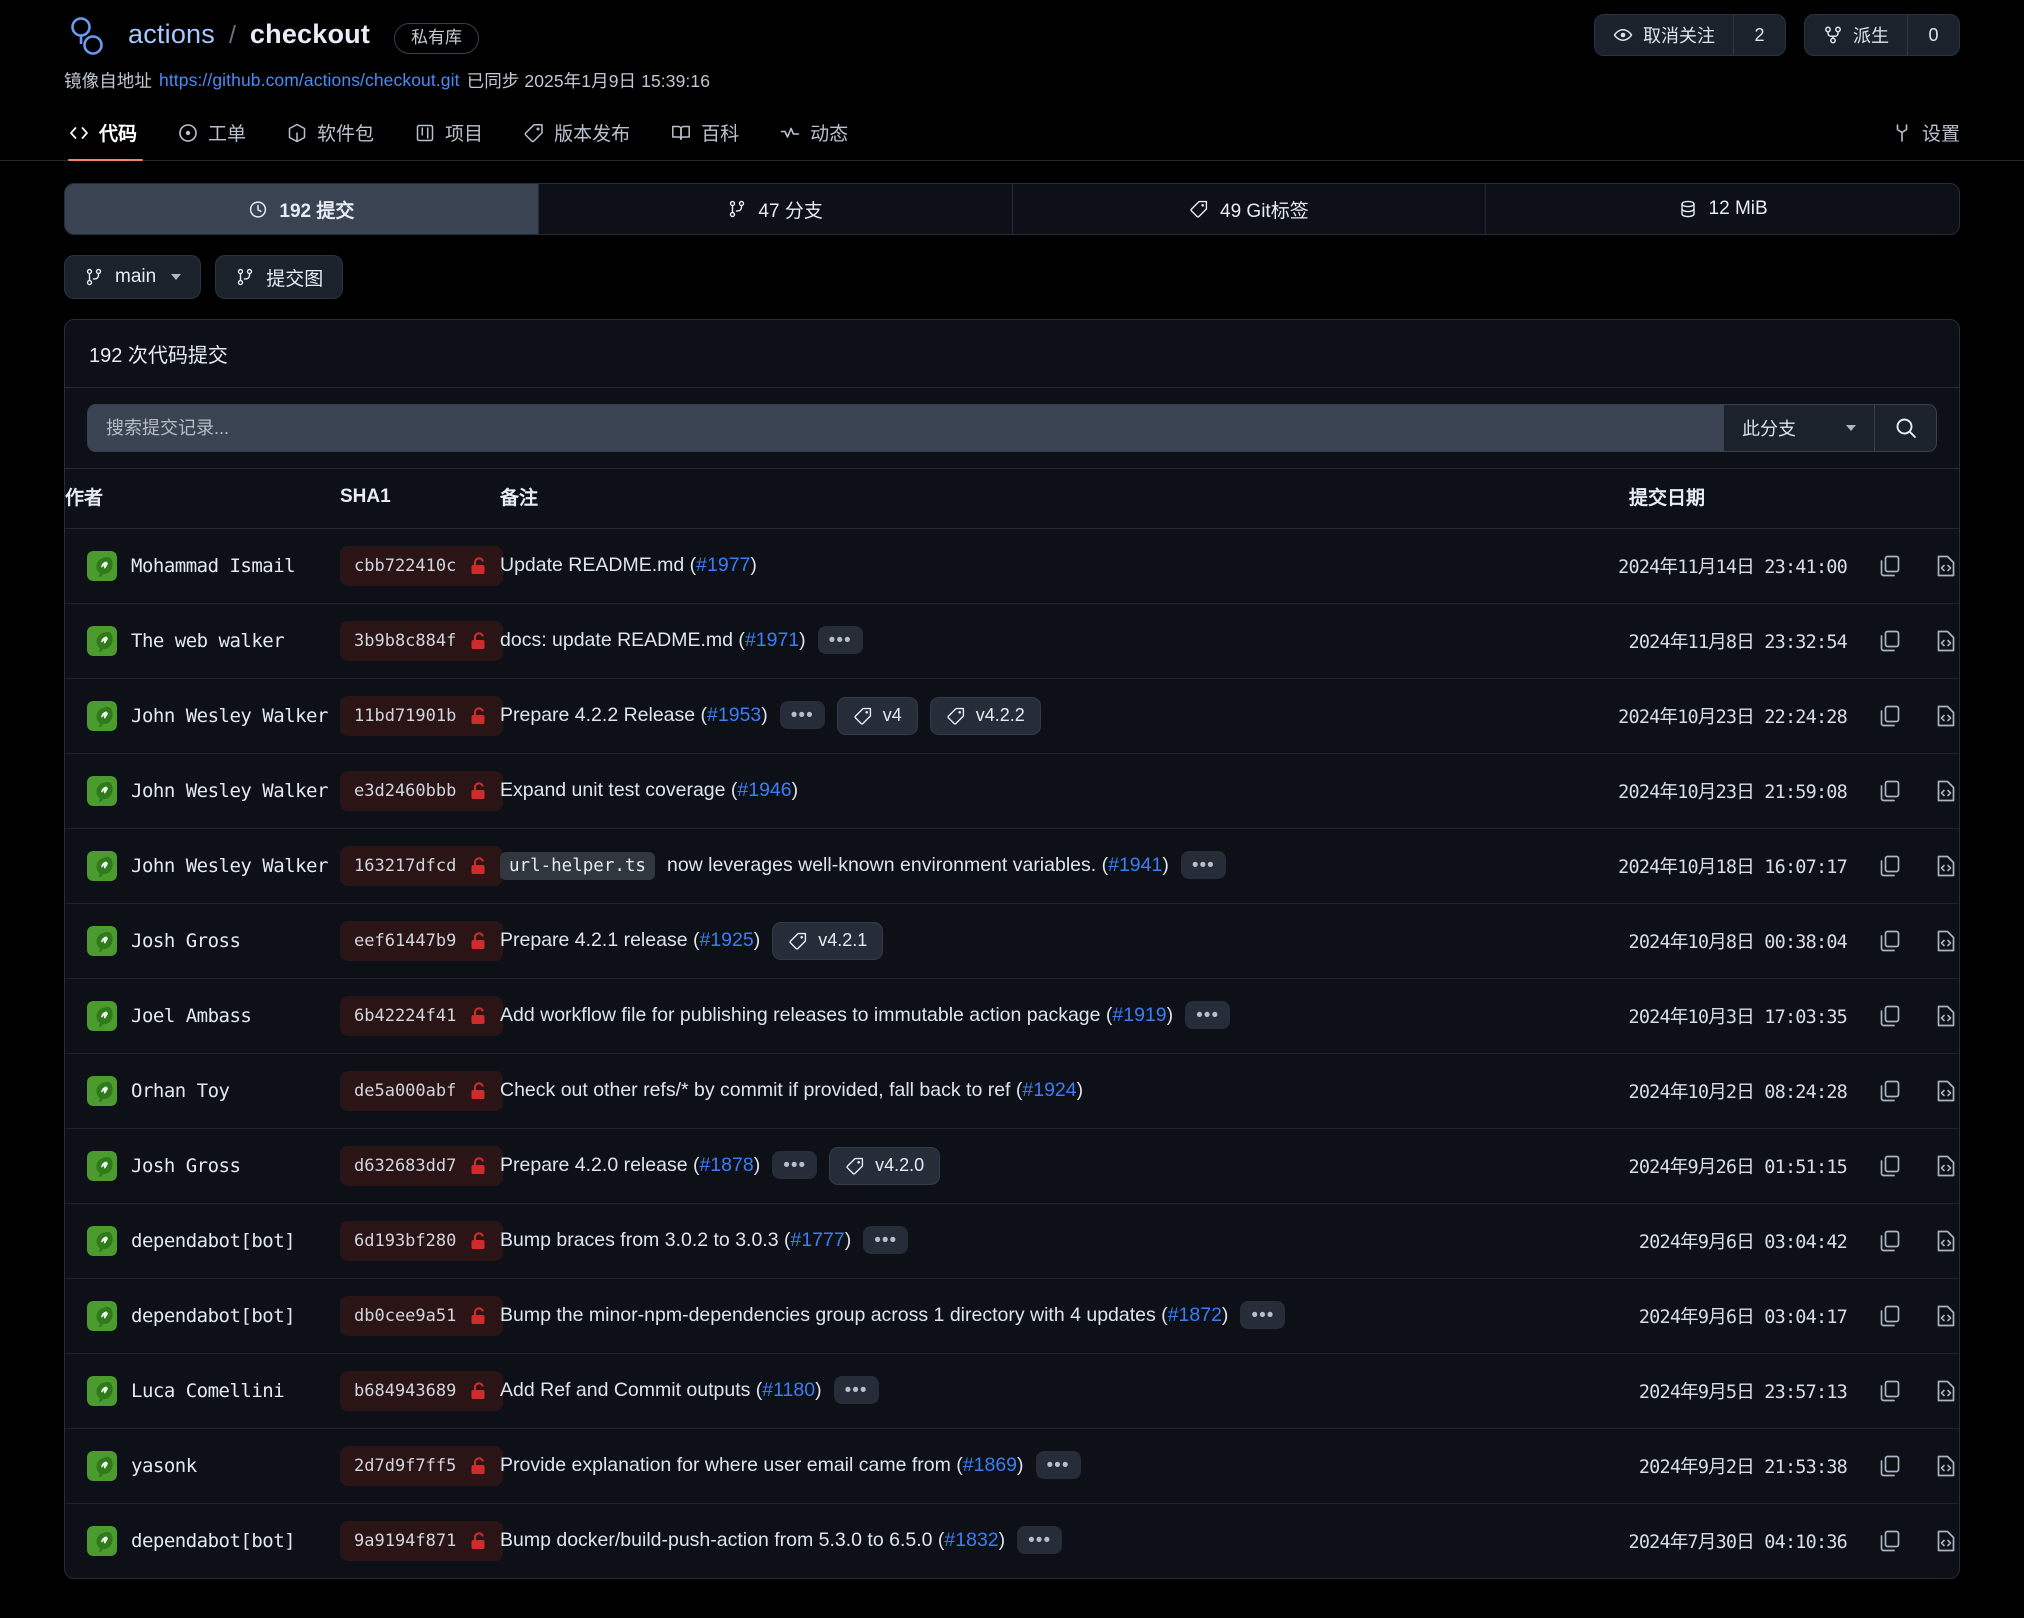  Describe the element at coordinates (208, 641) in the screenshot. I see `author-name: The web walker` at that location.